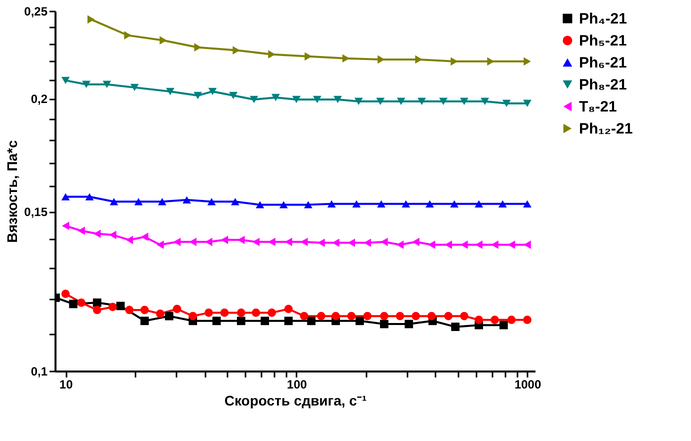 The image size is (691, 441). I want to click on legend-label: Ph₄-21, so click(603, 19).